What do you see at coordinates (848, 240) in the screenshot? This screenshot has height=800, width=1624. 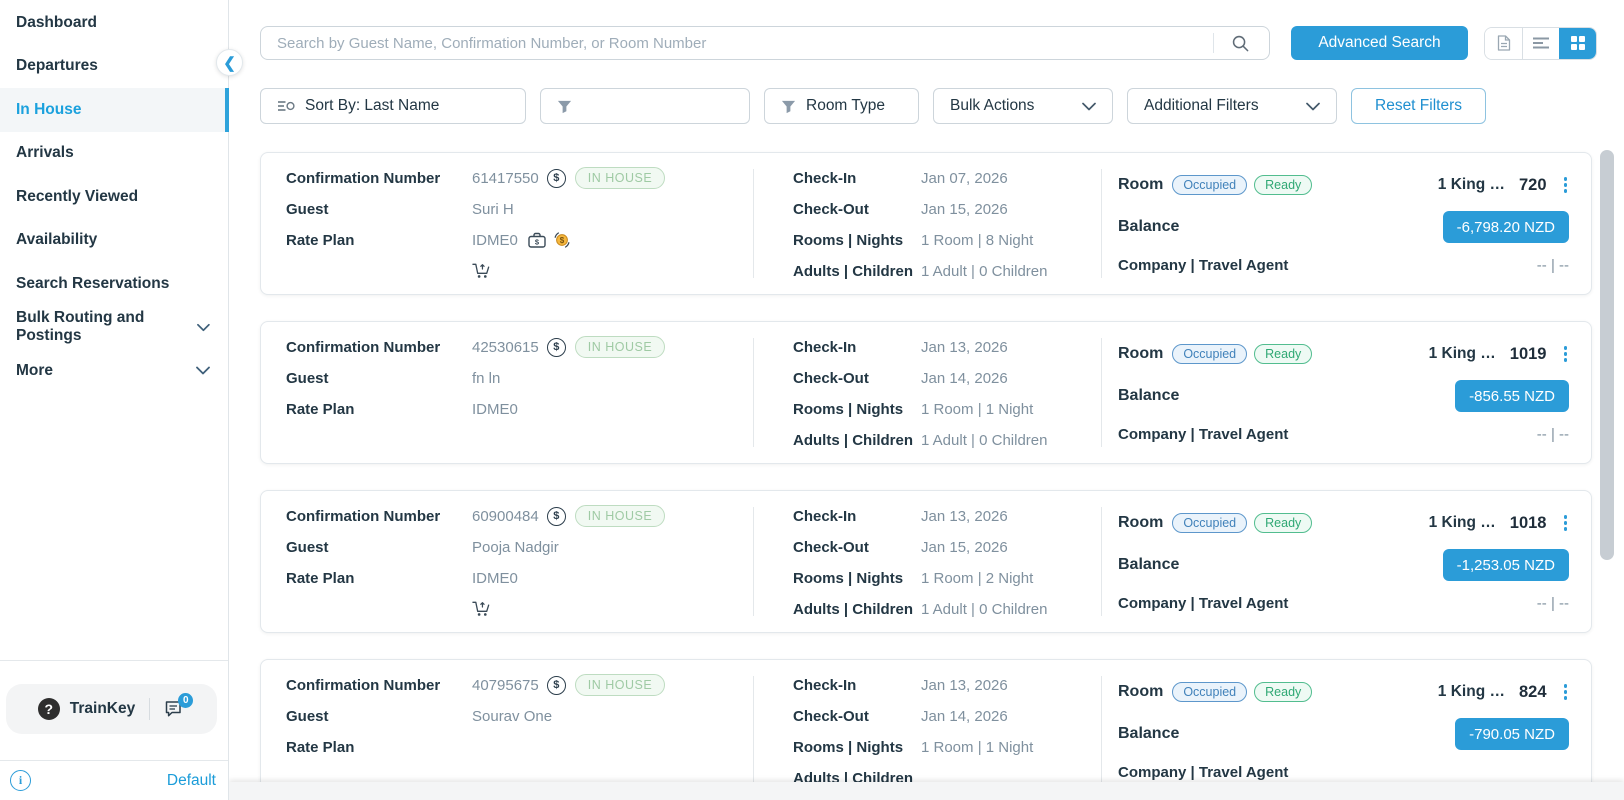 I see `rooms-nights-label: Rooms | Nights` at bounding box center [848, 240].